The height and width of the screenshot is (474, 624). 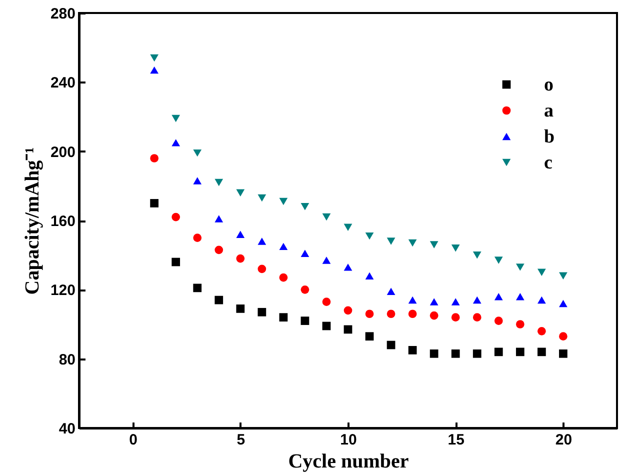 What do you see at coordinates (63, 83) in the screenshot?
I see `y-tick-label: 240` at bounding box center [63, 83].